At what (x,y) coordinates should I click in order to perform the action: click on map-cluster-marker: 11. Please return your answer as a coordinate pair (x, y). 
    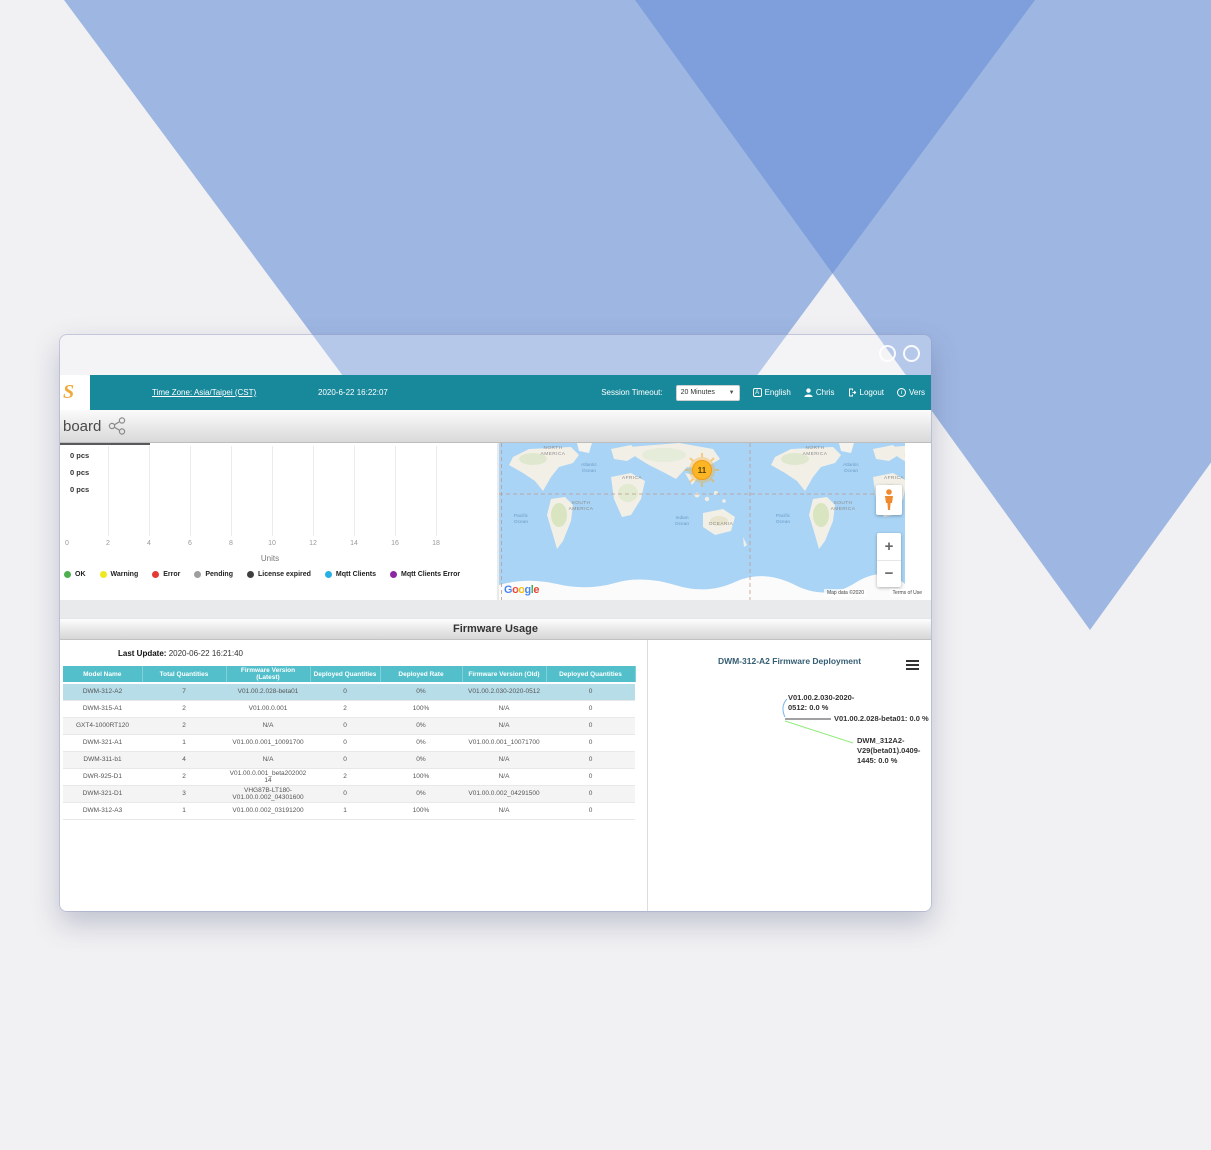
    Looking at the image, I should click on (702, 470).